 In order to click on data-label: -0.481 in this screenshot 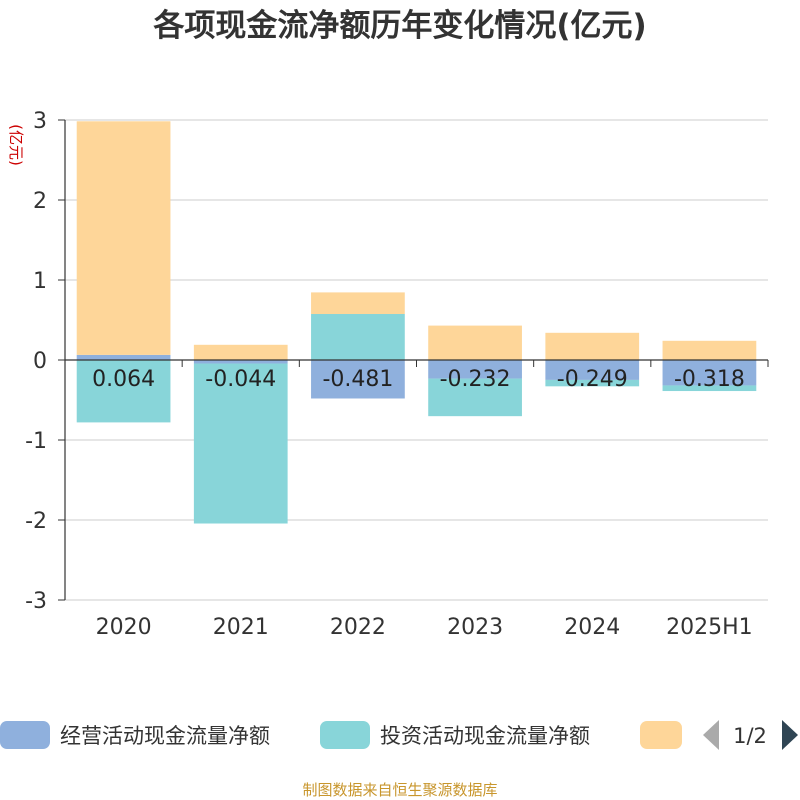, I will do `click(357, 379)`.